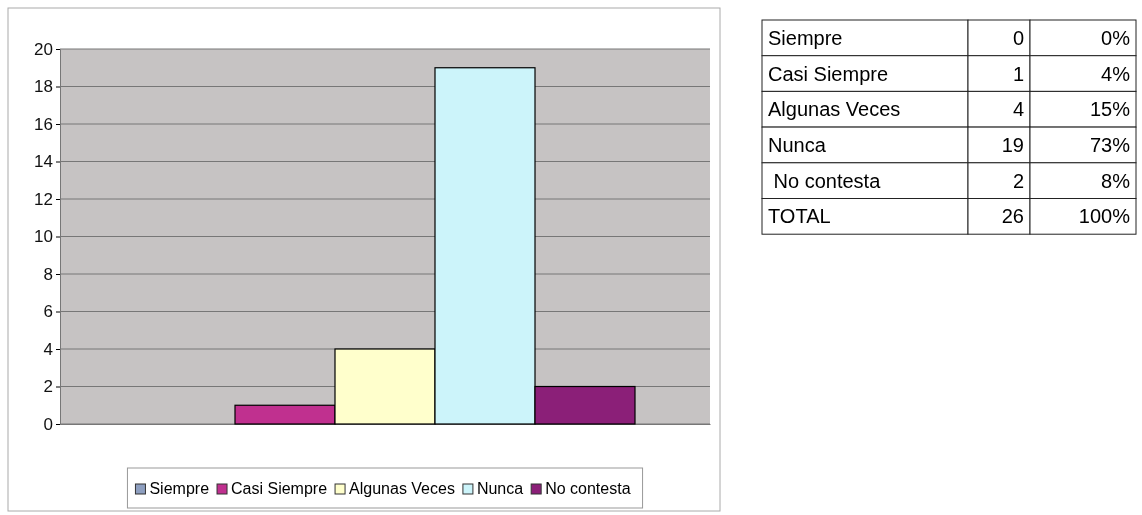 The image size is (1142, 515). What do you see at coordinates (1116, 37) in the screenshot?
I see `text: 0%` at bounding box center [1116, 37].